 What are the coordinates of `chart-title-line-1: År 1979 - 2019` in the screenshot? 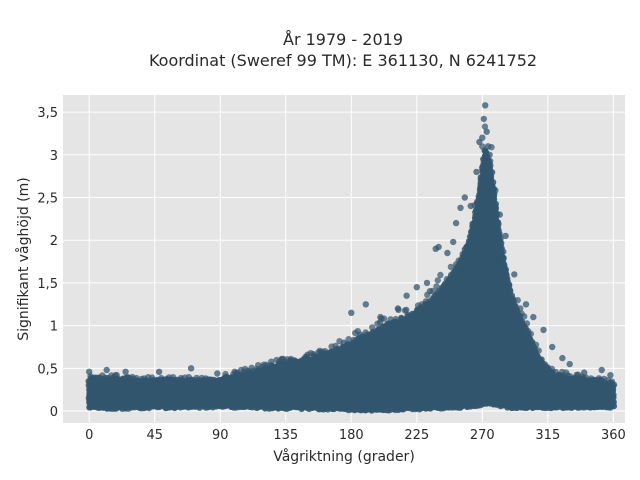 It's located at (343, 39).